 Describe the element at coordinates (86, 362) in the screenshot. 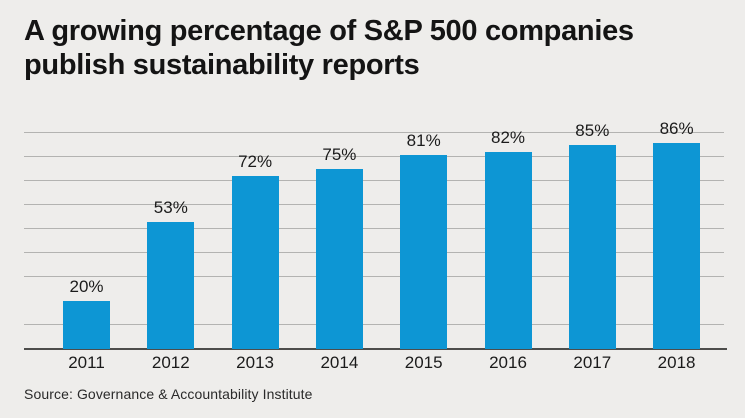

I see `x-tick-label-2011: 2011` at that location.